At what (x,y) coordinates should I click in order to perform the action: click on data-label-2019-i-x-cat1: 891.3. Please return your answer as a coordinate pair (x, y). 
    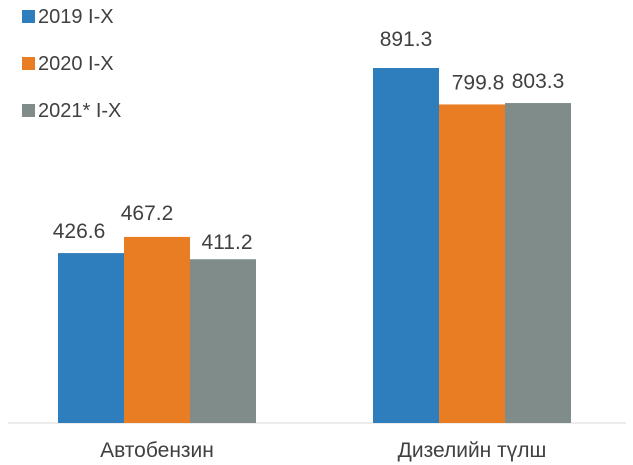
    Looking at the image, I should click on (406, 39).